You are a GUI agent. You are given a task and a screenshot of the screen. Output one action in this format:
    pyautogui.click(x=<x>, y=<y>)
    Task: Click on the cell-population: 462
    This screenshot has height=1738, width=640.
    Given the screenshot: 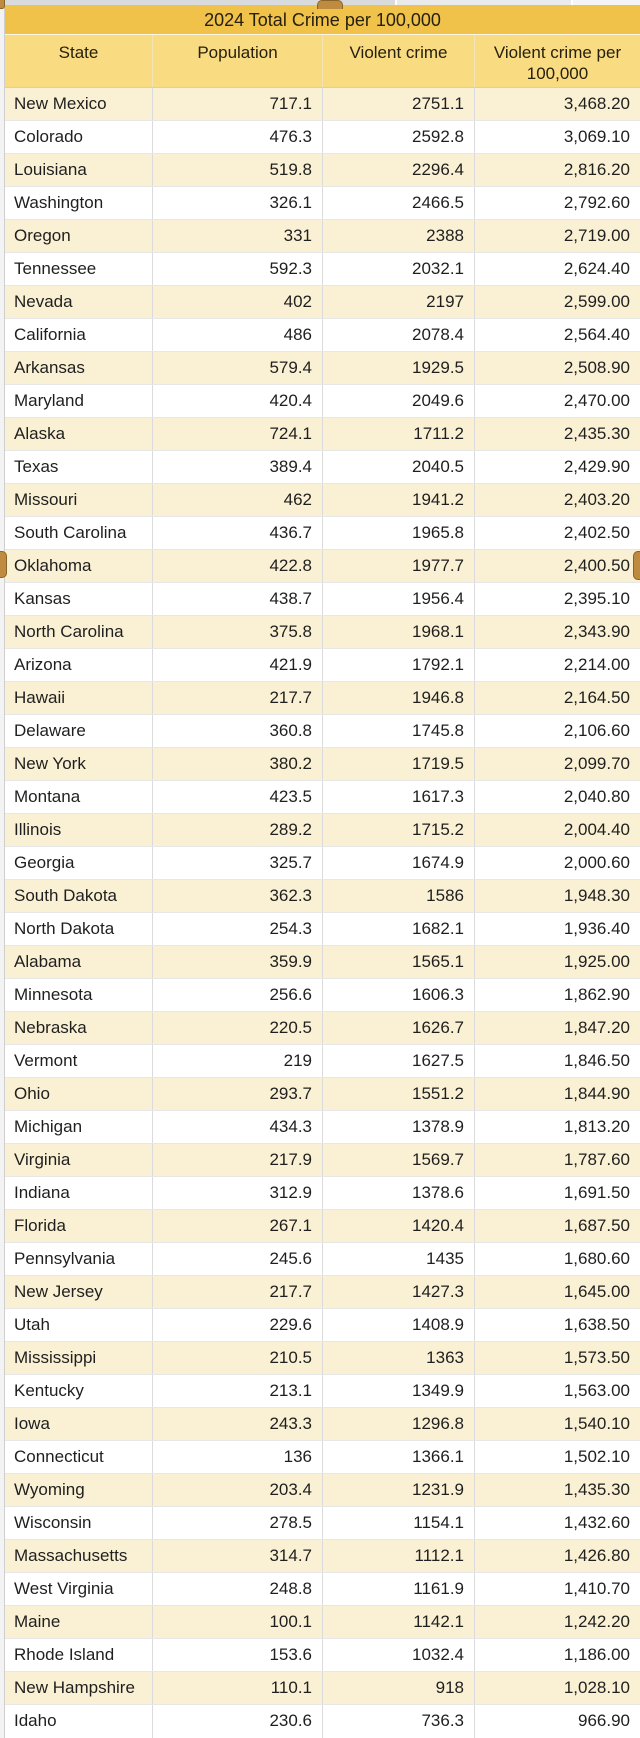 What is the action you would take?
    pyautogui.click(x=237, y=500)
    